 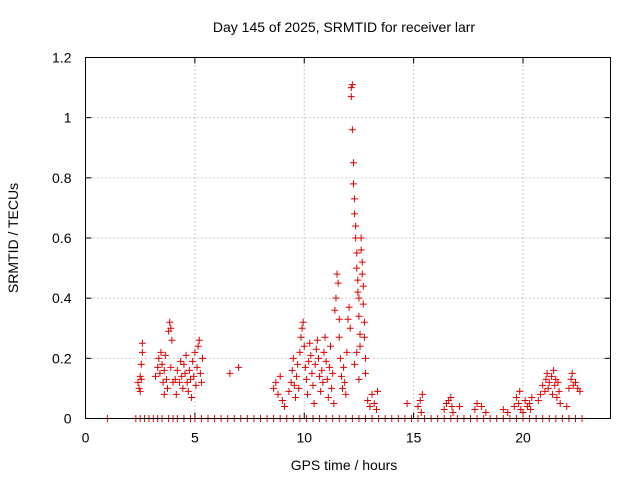 I want to click on y-tick-label: 1.2, so click(x=62, y=58).